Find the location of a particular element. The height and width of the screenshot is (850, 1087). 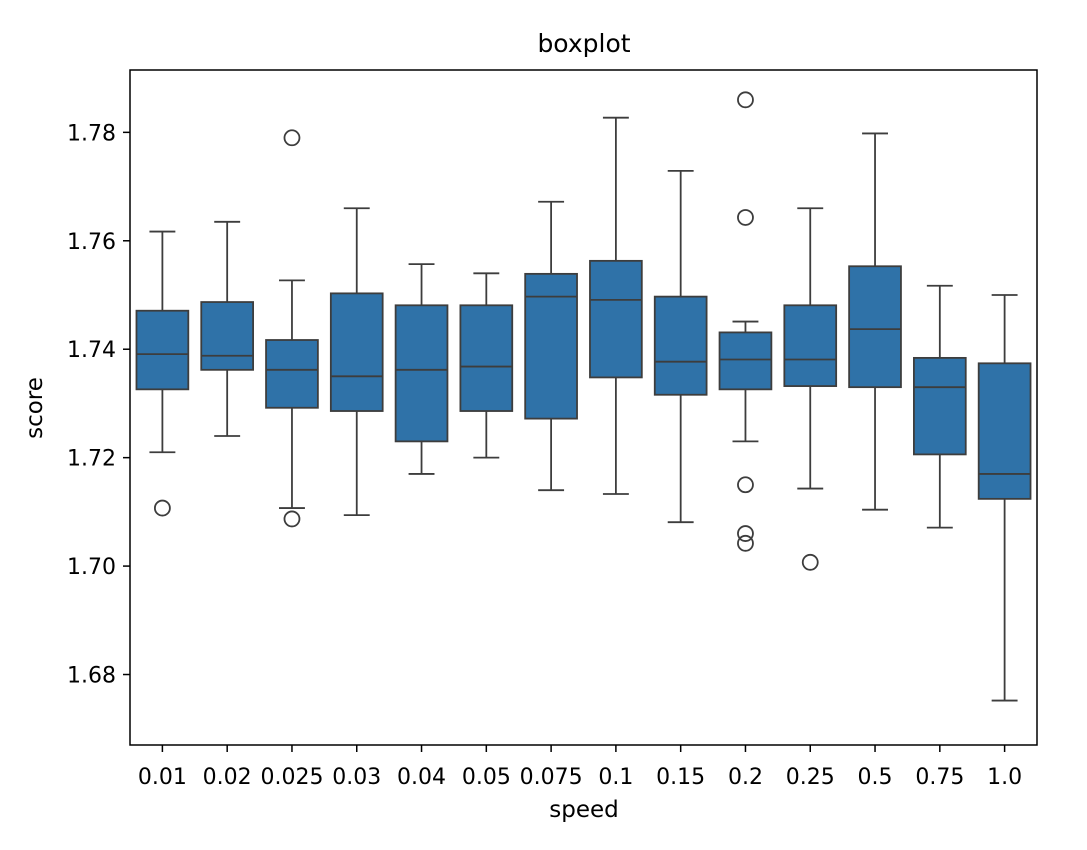

x-tick-label: 0.02 is located at coordinates (227, 777).